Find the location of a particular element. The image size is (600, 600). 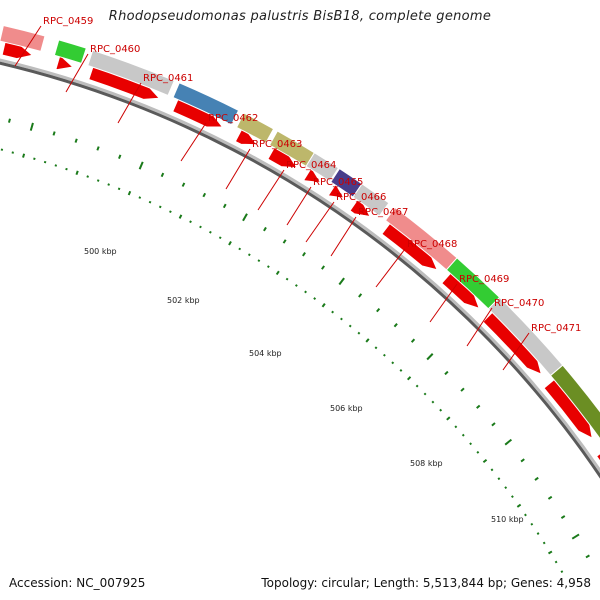

gene-label: RPC_0461 is located at coordinates (168, 78).